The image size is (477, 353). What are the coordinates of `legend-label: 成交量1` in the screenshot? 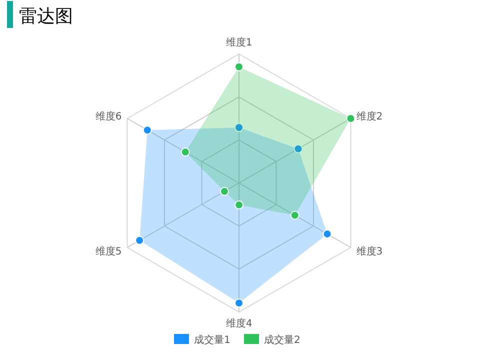 It's located at (212, 340).